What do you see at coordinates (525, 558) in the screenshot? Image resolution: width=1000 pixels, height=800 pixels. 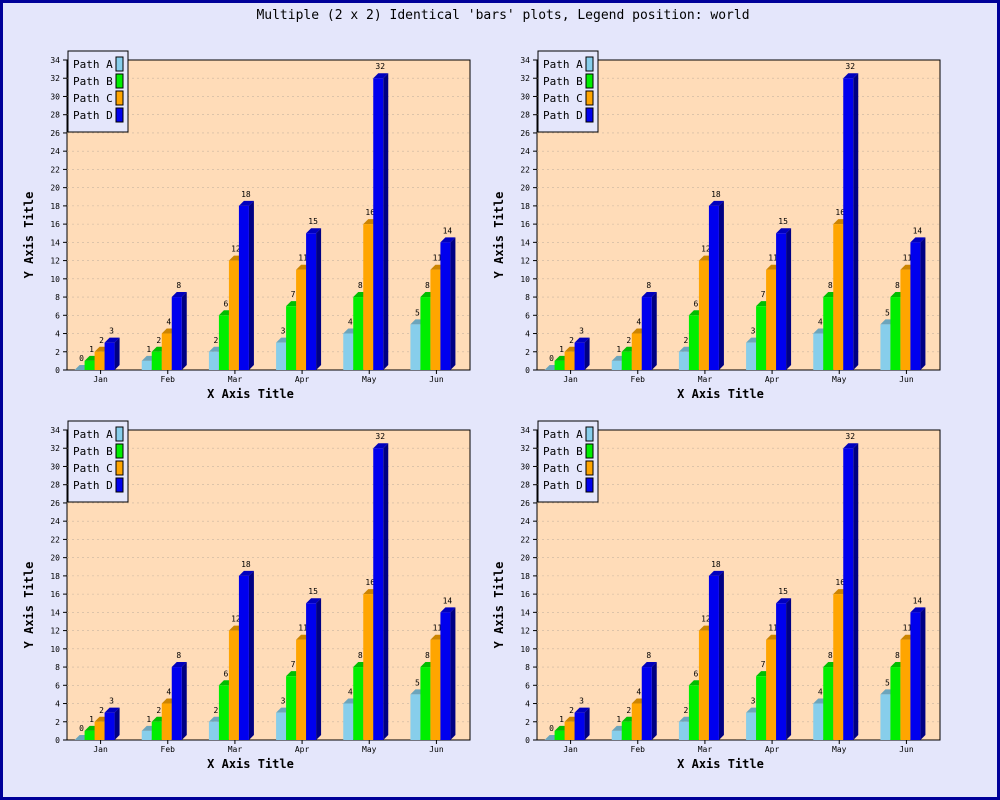 I see `y-tick-label: 20` at bounding box center [525, 558].